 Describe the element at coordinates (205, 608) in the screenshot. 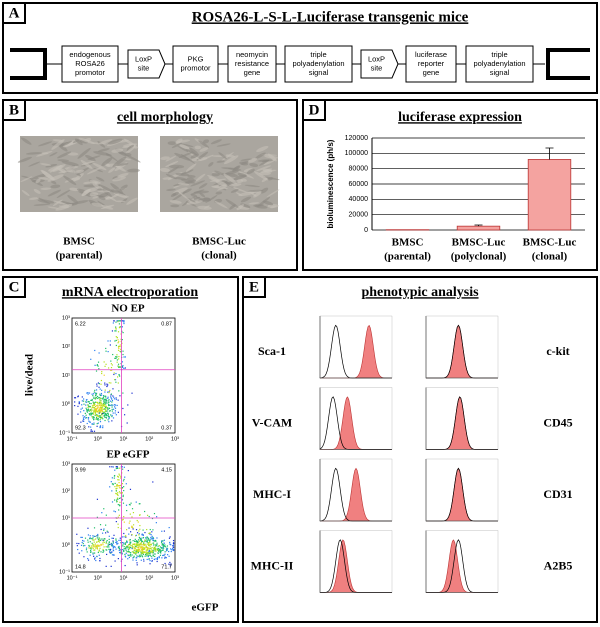

I see `x-axis-label: eGFP` at that location.